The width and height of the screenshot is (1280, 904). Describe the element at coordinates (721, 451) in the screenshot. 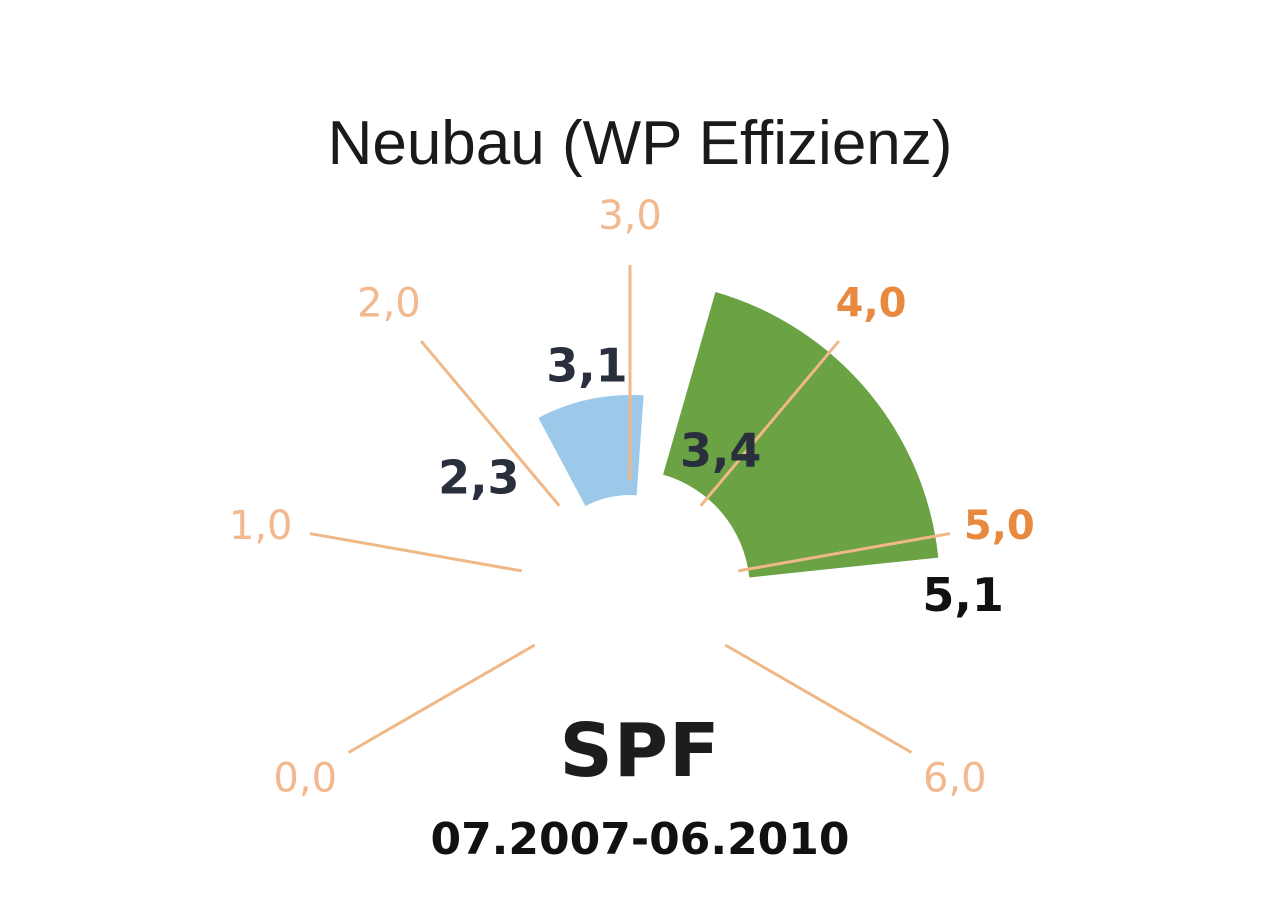

I see `gauge-value-label: 3,4` at that location.